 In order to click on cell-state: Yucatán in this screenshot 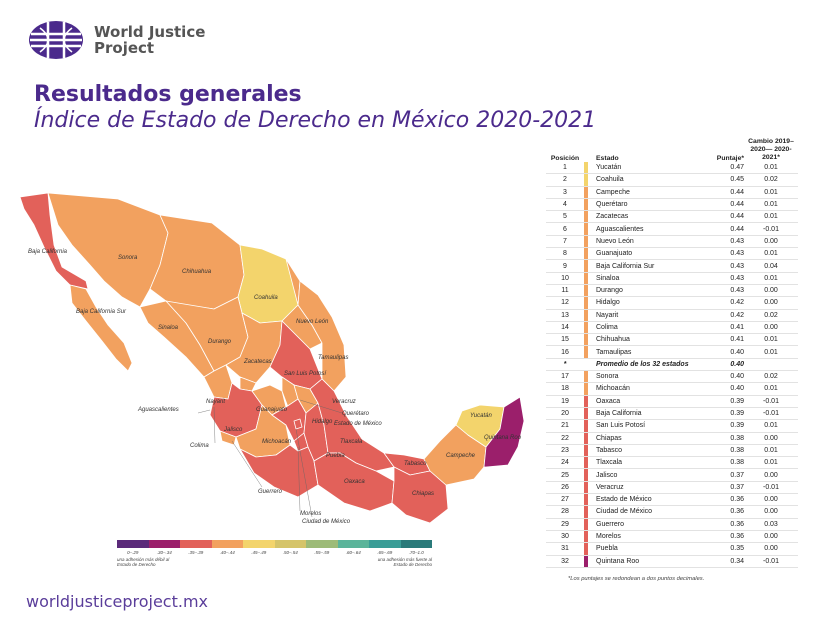, I will do `click(609, 168)`.